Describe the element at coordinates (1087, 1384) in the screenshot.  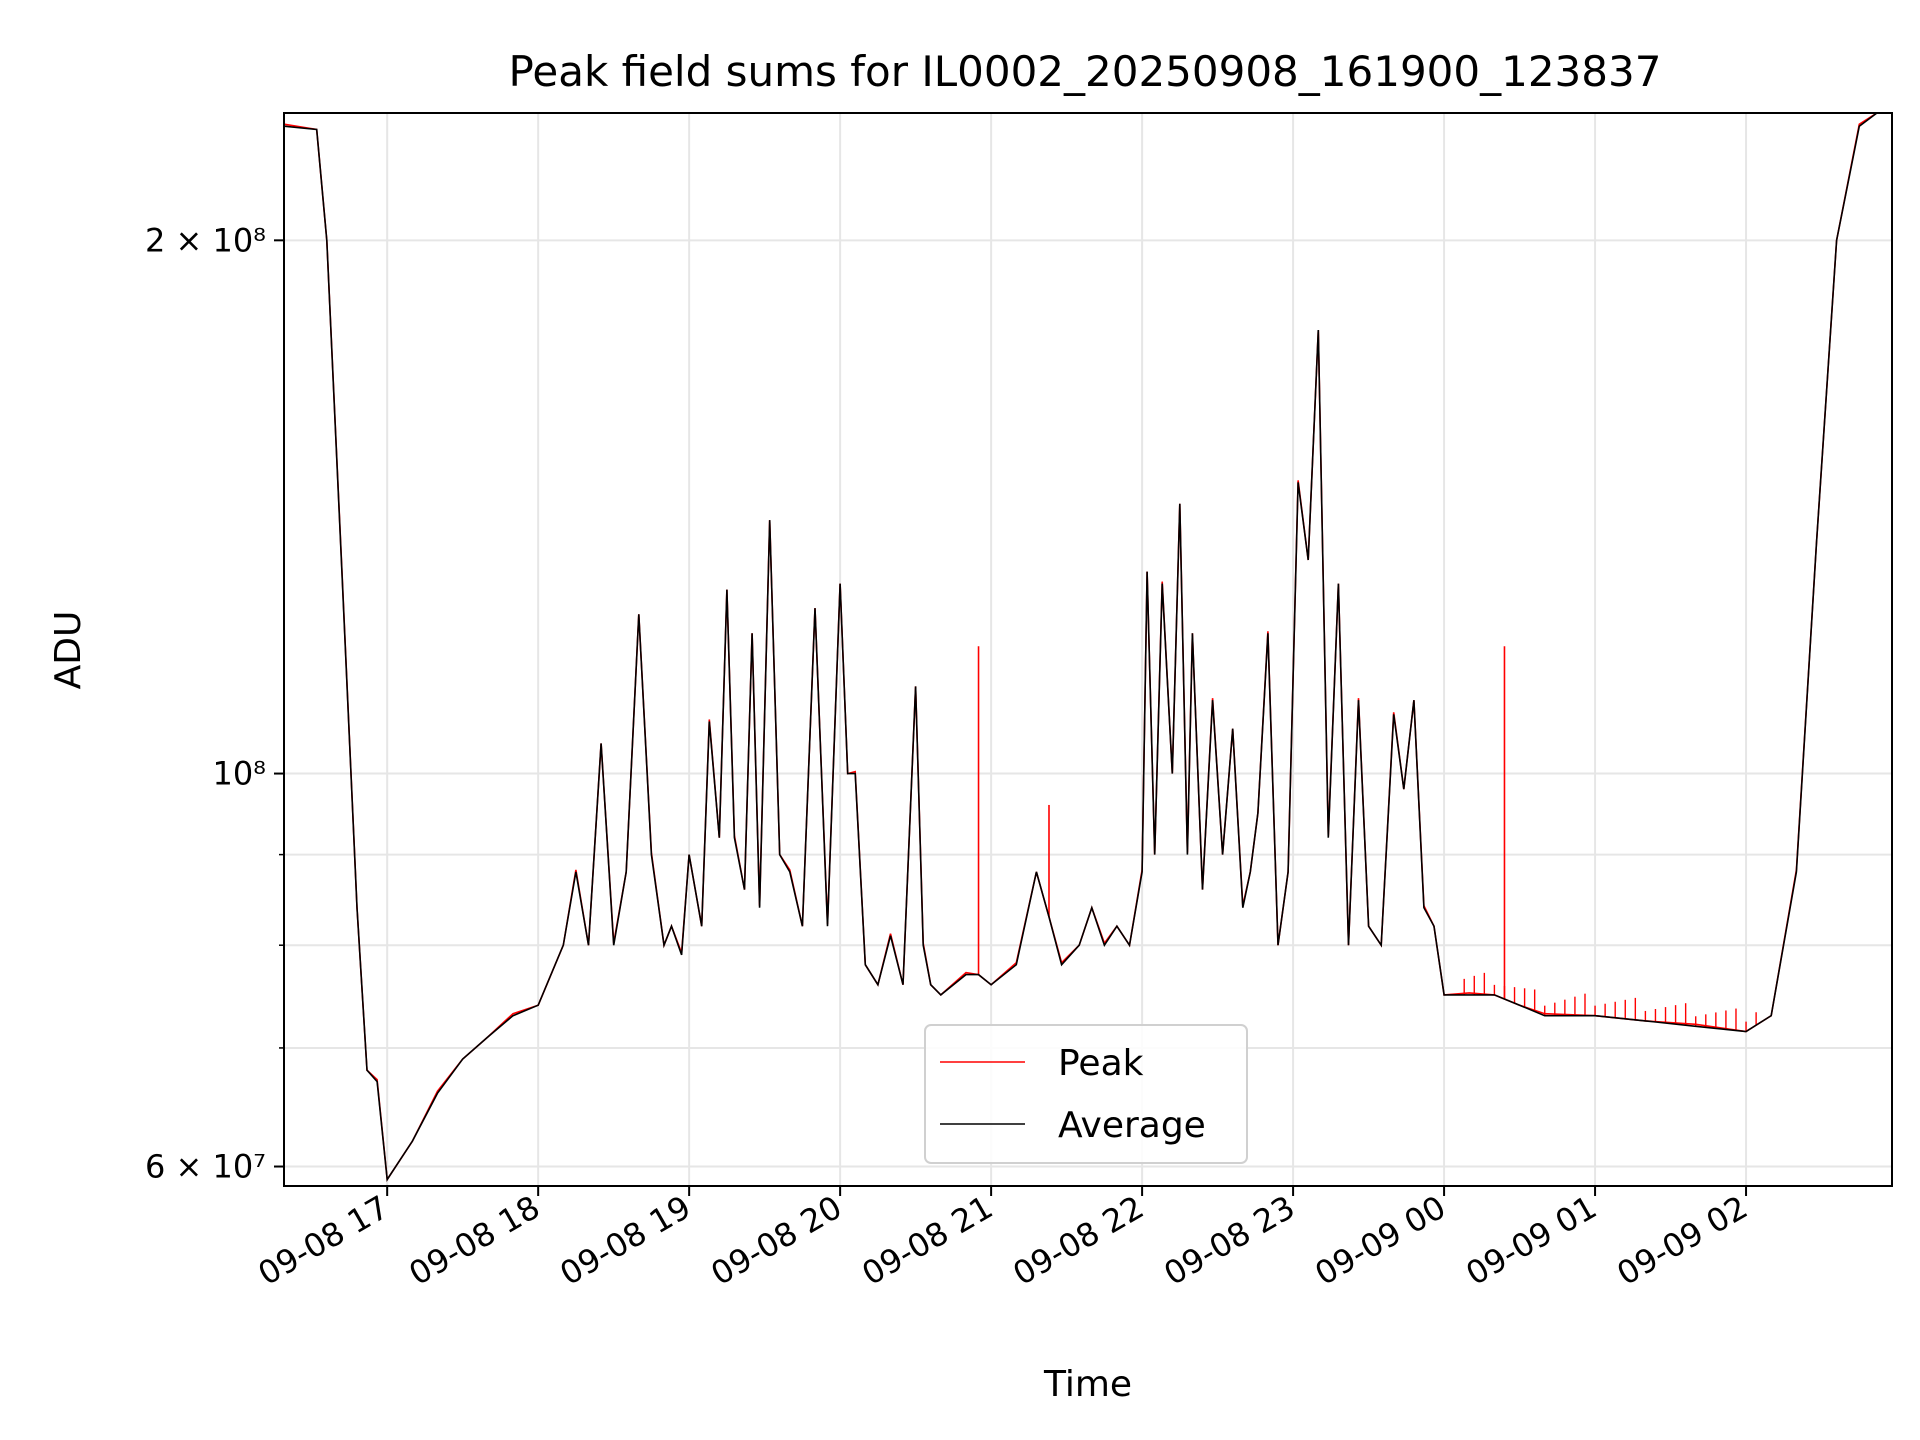
I see `x-axis-label: Time` at that location.